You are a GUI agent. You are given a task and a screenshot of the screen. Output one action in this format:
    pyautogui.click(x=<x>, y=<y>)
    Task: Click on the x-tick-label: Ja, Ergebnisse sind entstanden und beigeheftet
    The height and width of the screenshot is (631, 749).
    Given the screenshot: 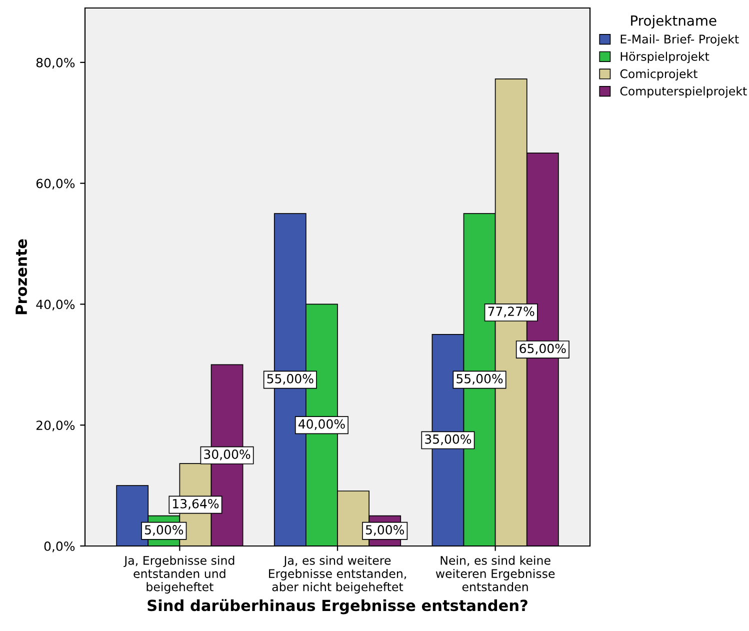 What is the action you would take?
    pyautogui.click(x=179, y=575)
    